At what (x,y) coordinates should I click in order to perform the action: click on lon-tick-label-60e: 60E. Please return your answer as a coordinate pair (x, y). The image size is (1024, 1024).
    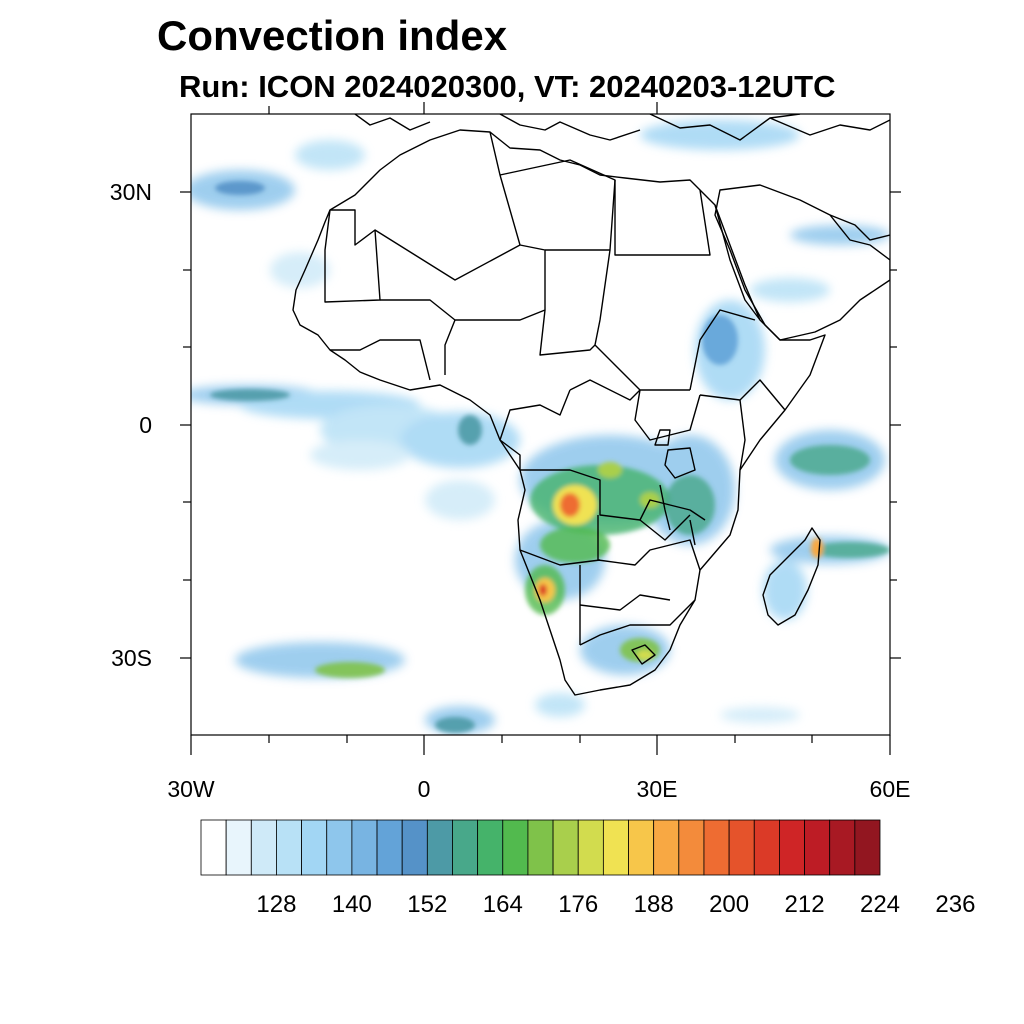
    Looking at the image, I should click on (890, 789).